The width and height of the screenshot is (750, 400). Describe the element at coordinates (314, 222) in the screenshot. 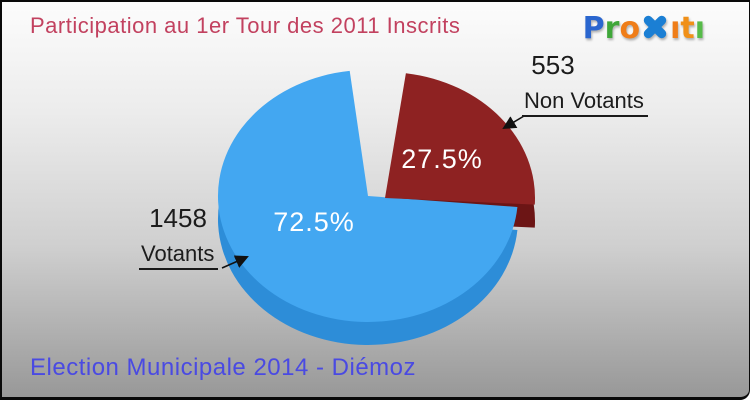

I see `votants-percentage: 72.5%` at that location.